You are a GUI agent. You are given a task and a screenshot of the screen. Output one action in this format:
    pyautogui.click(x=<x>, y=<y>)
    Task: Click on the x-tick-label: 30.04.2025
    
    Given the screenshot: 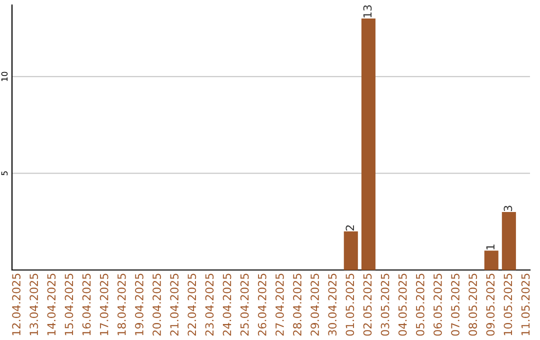 What is the action you would take?
    pyautogui.click(x=332, y=305)
    